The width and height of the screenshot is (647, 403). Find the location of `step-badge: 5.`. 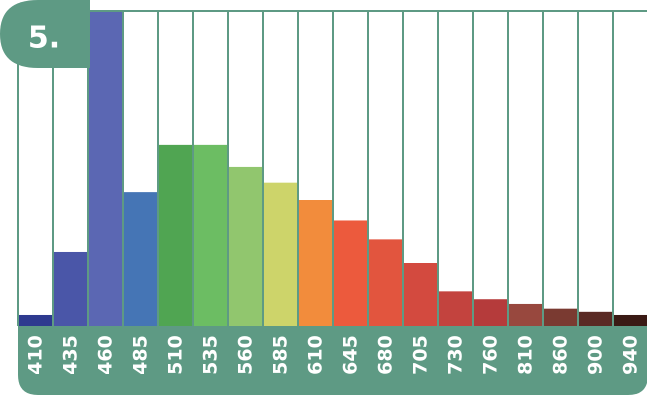

step-badge: 5. is located at coordinates (45, 34).